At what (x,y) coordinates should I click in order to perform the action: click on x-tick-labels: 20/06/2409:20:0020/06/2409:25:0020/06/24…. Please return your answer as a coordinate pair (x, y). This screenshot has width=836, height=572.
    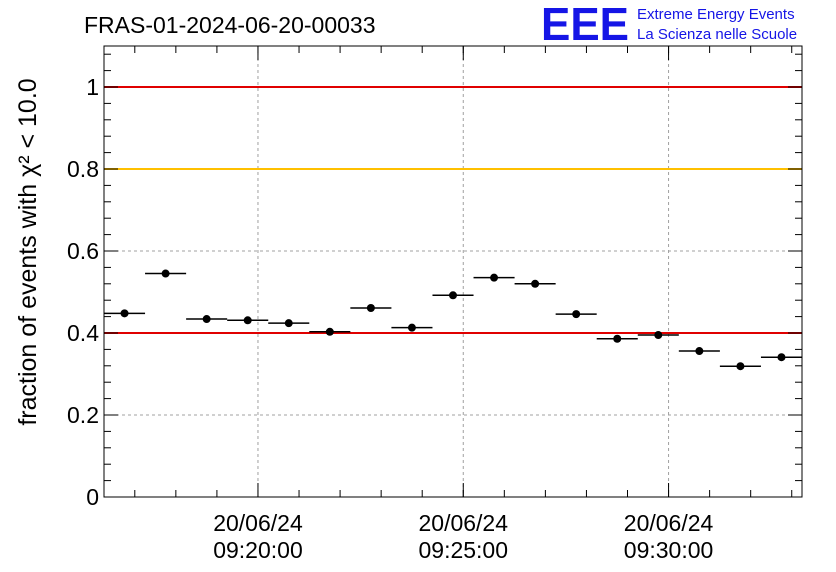
    Looking at the image, I should click on (463, 536).